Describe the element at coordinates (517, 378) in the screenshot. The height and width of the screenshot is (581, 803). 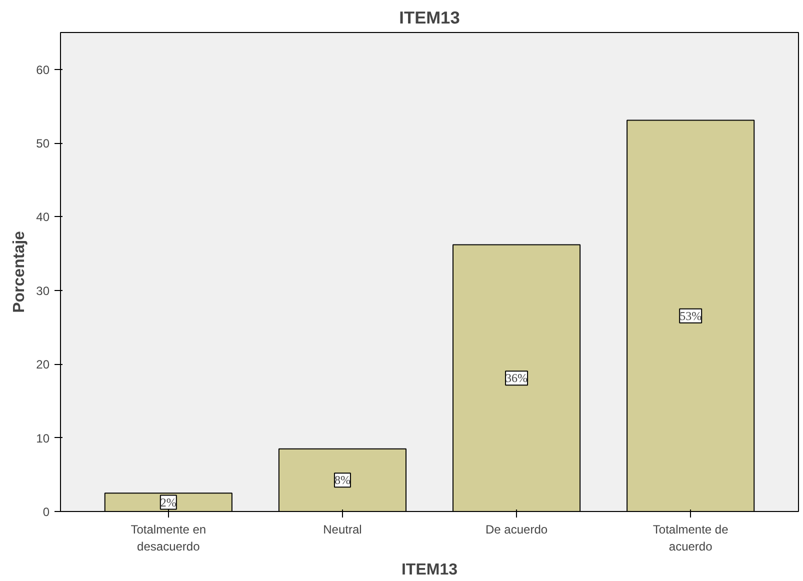
I see `data-label: 36%` at that location.